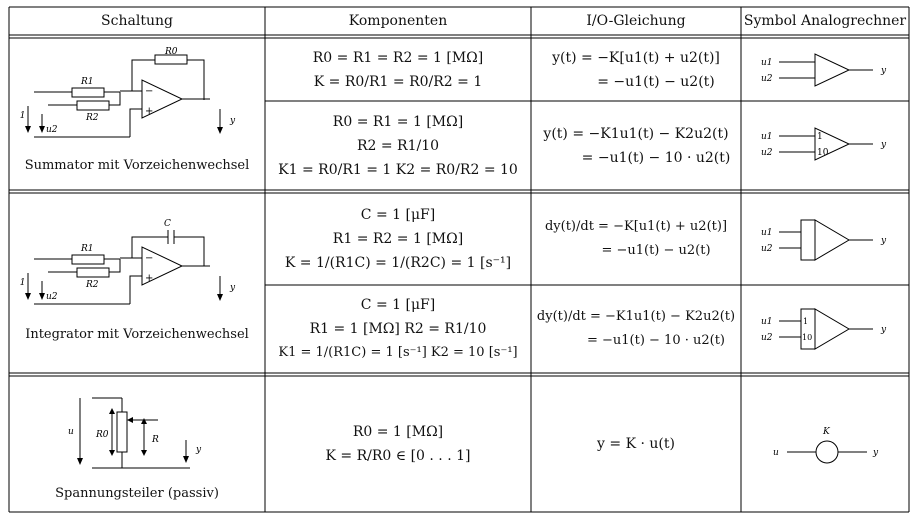 The image size is (916, 518). Describe the element at coordinates (826, 432) in the screenshot. I see `symbol-gain: K` at that location.